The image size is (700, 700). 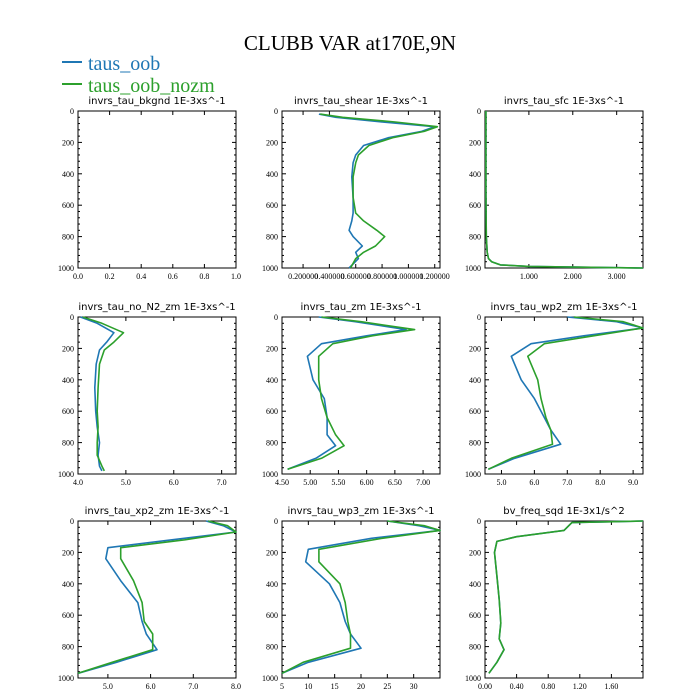 What do you see at coordinates (423, 482) in the screenshot?
I see `x-tick-label: 7.00` at bounding box center [423, 482].